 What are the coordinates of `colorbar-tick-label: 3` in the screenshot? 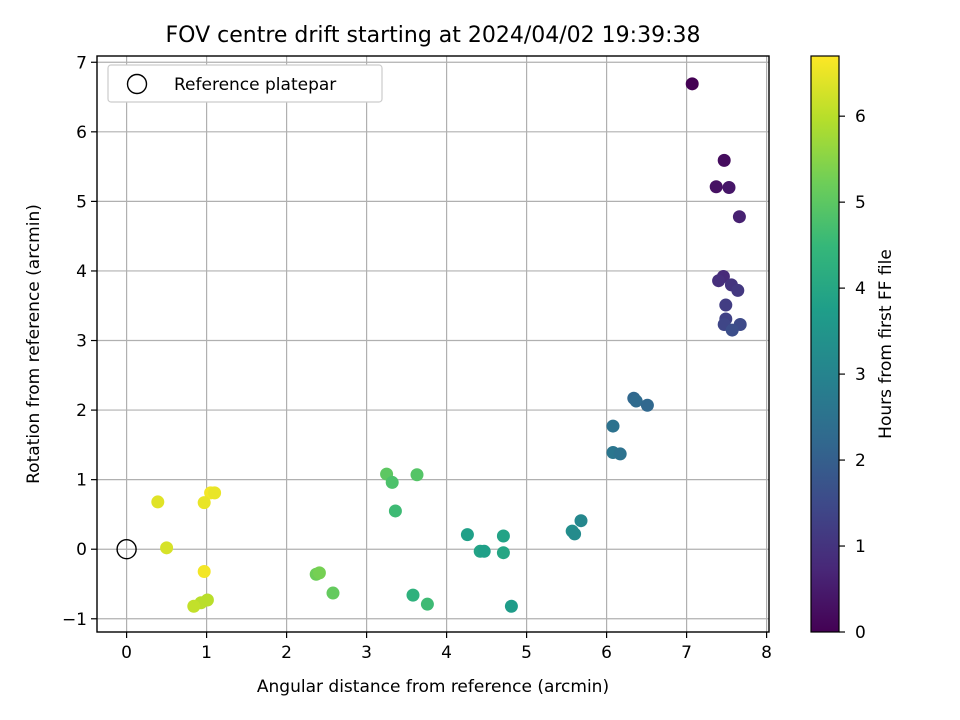 It's located at (860, 375).